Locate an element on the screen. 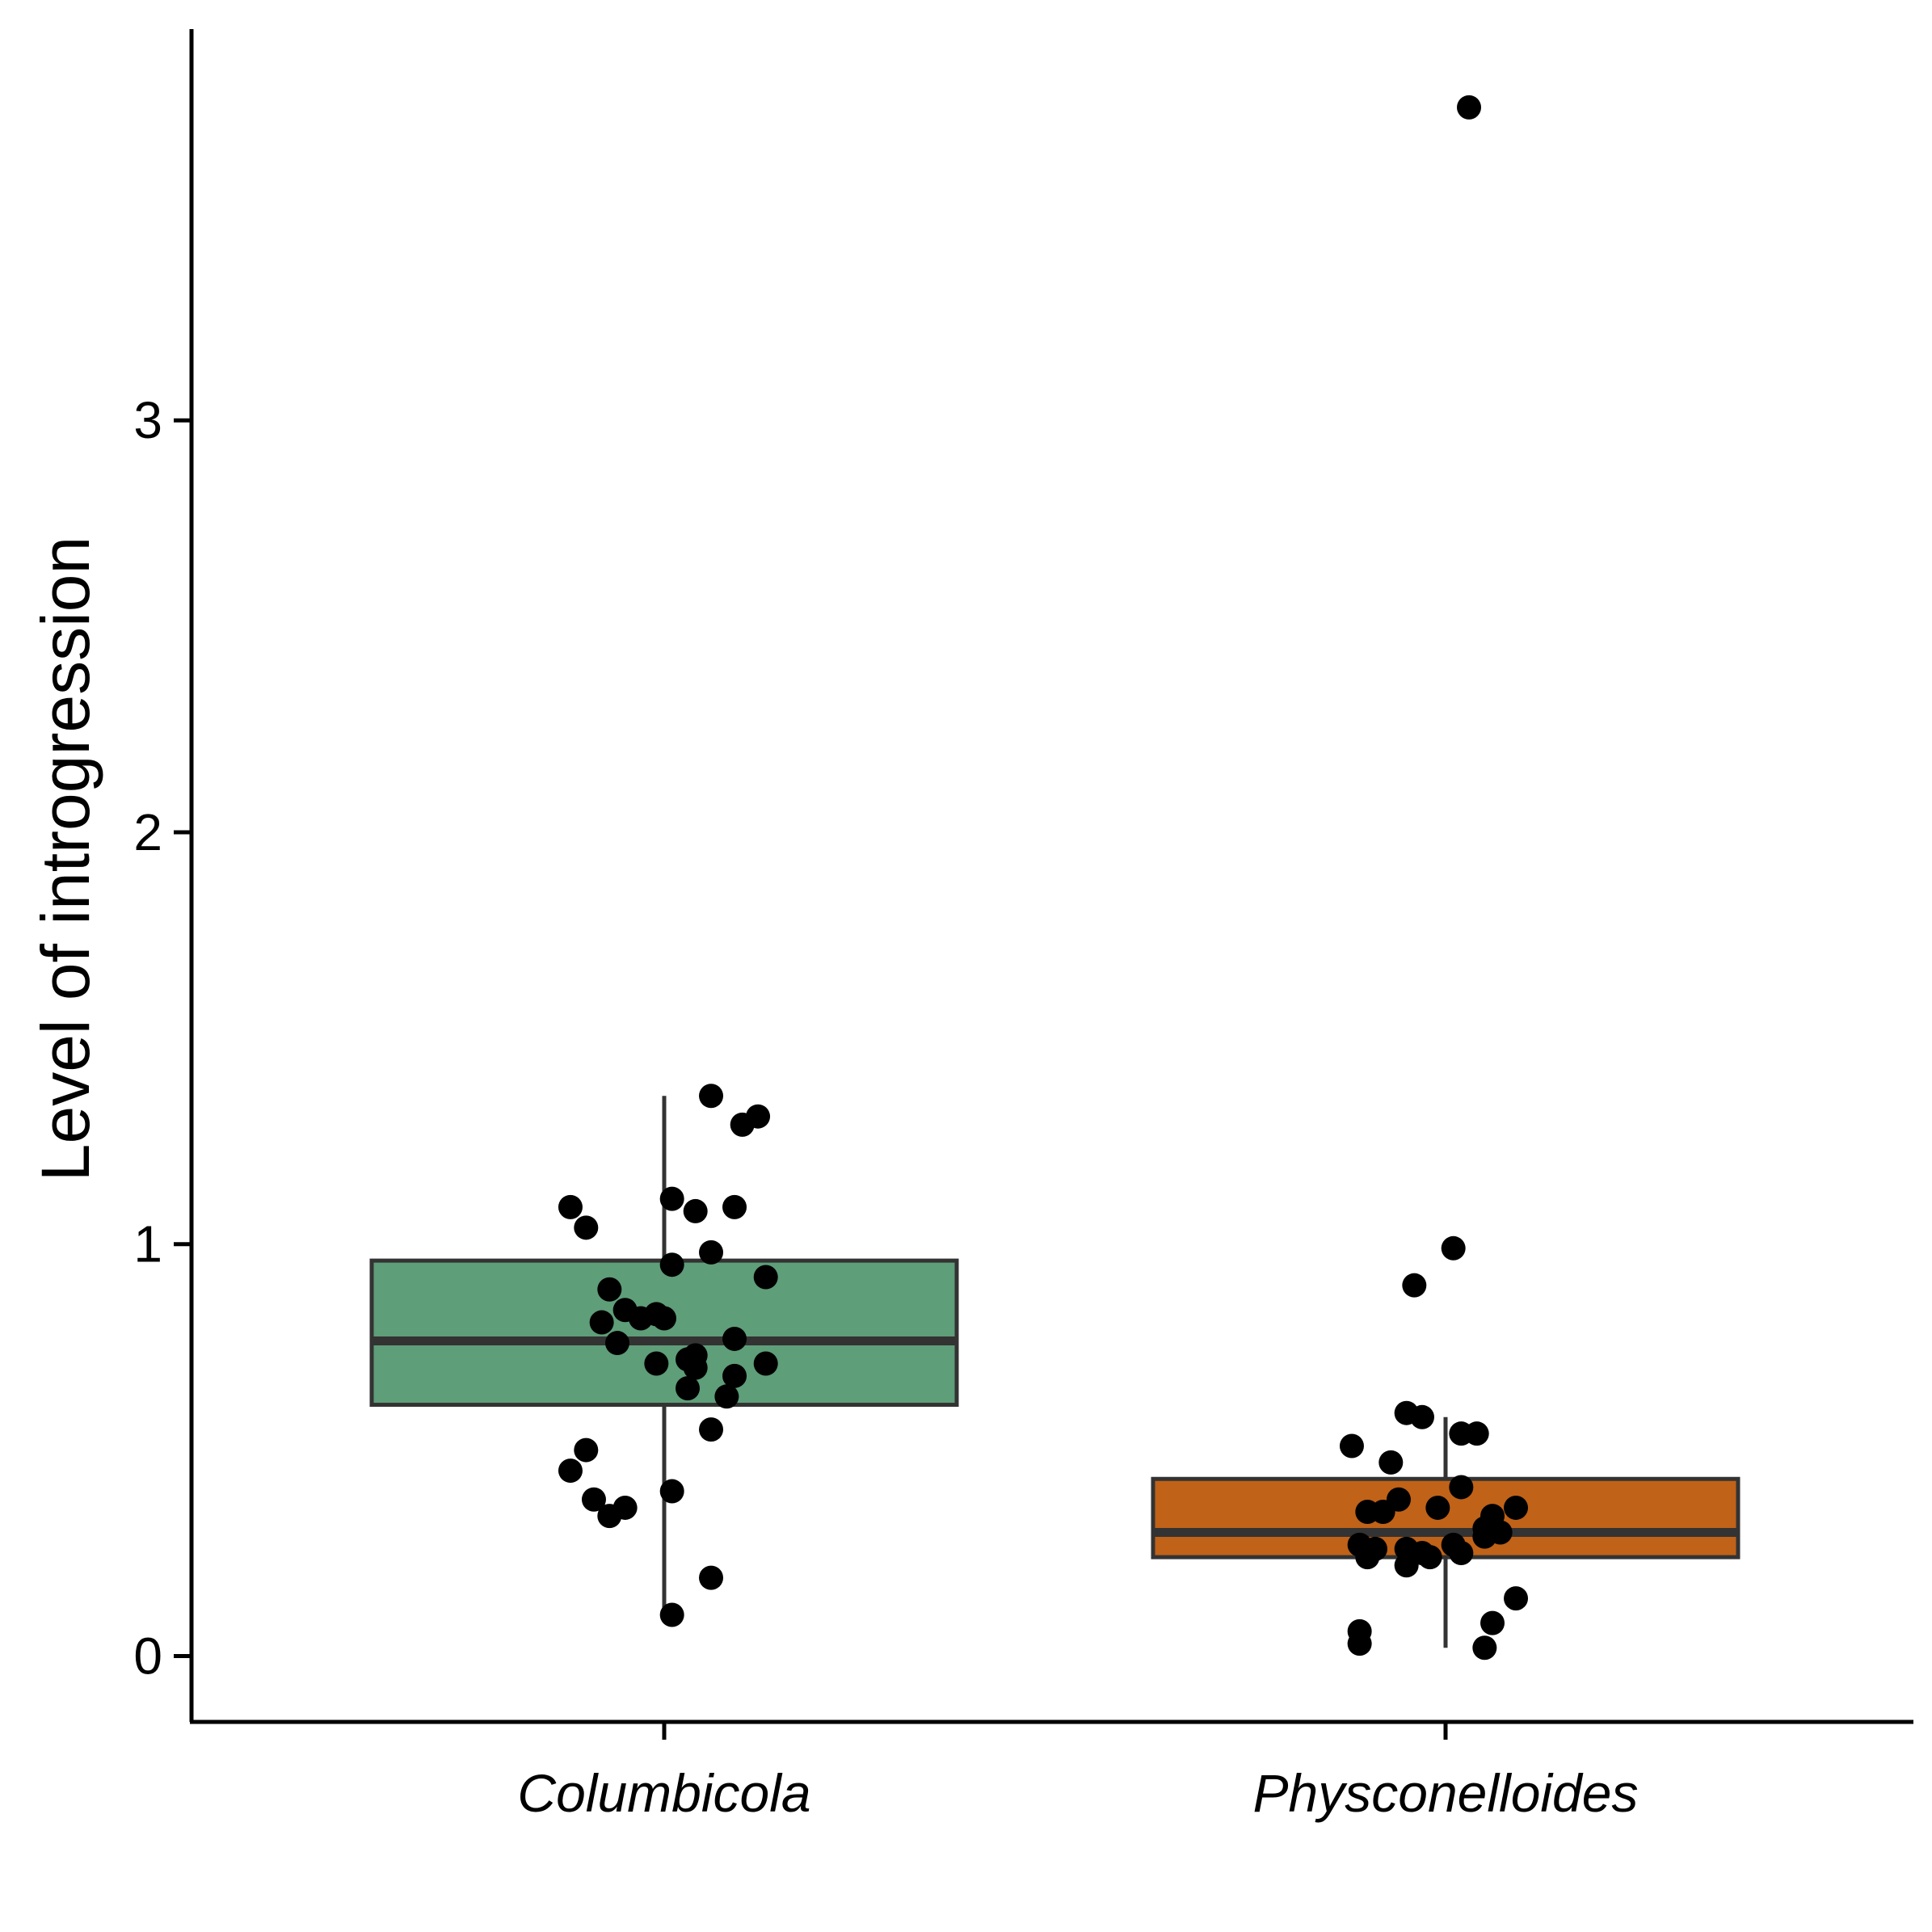 The width and height of the screenshot is (1932, 1932). y-axis-title: Level of introgression is located at coordinates (65, 859).